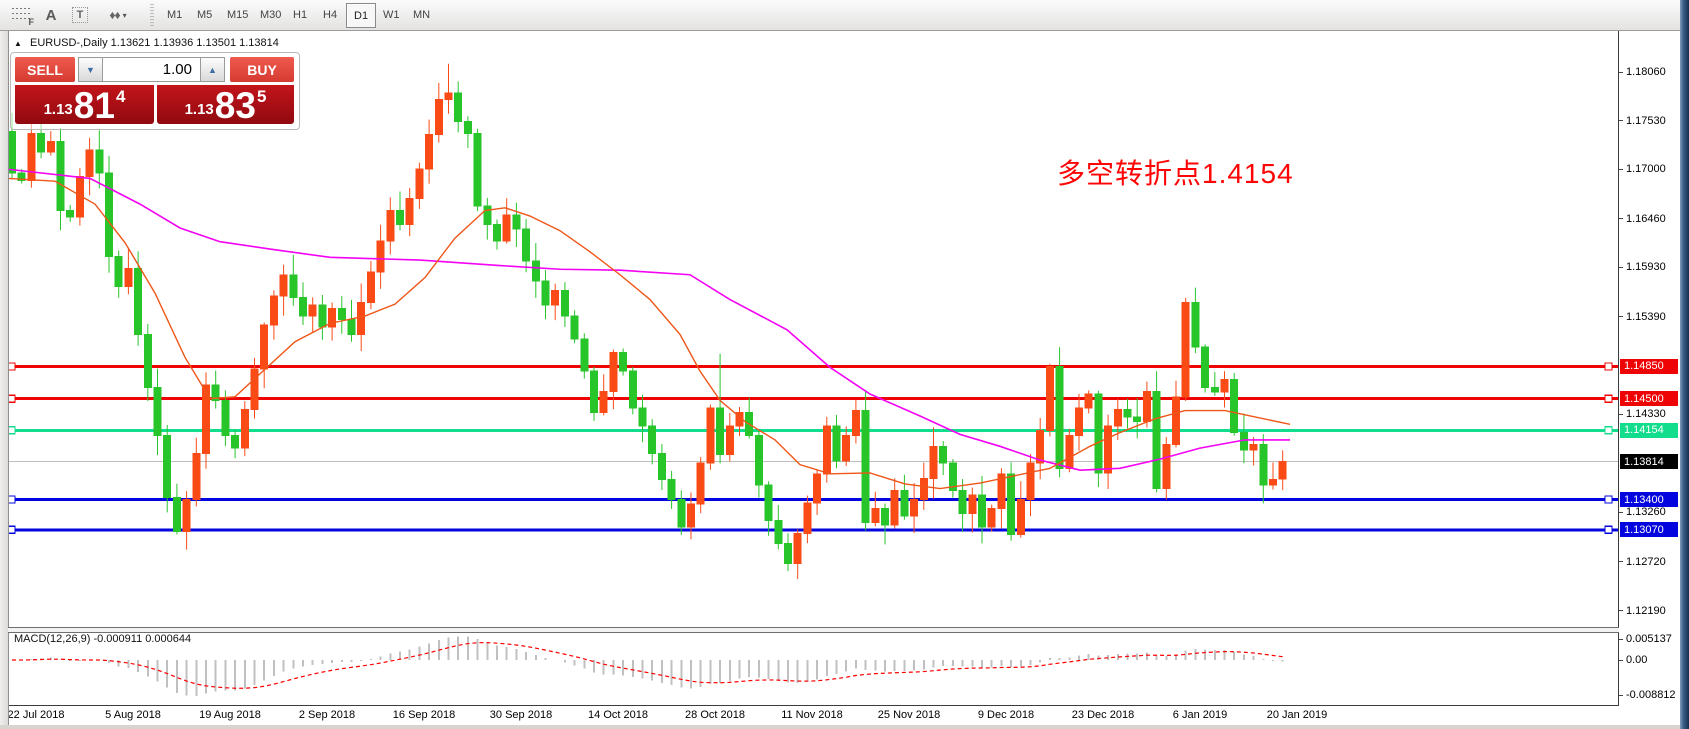 This screenshot has height=729, width=1689. Describe the element at coordinates (1684, 364) in the screenshot. I see `window-right-border` at that location.